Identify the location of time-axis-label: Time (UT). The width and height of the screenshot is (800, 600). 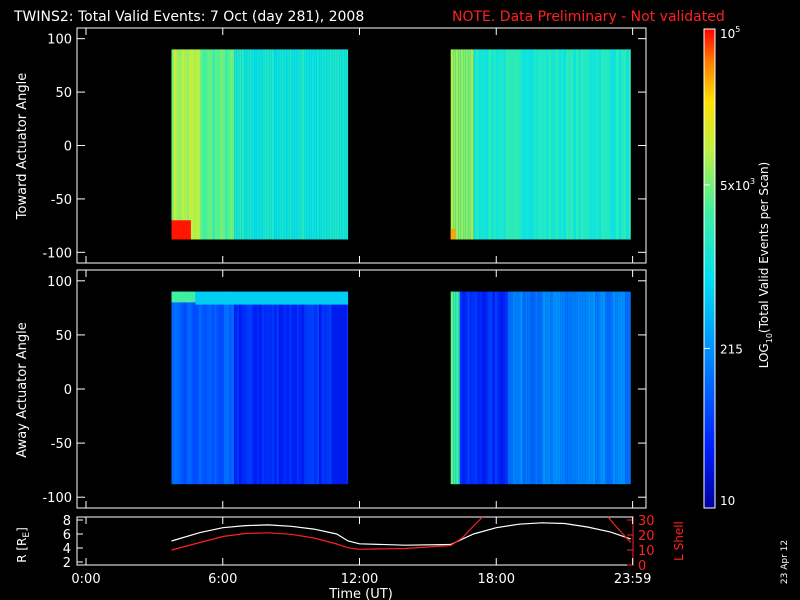
(360, 593).